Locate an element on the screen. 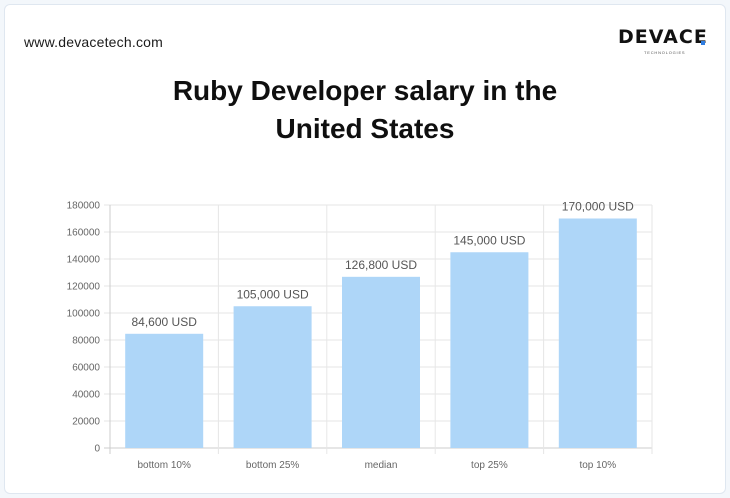 This screenshot has height=498, width=730. data-label: 126,800 USD is located at coordinates (381, 265).